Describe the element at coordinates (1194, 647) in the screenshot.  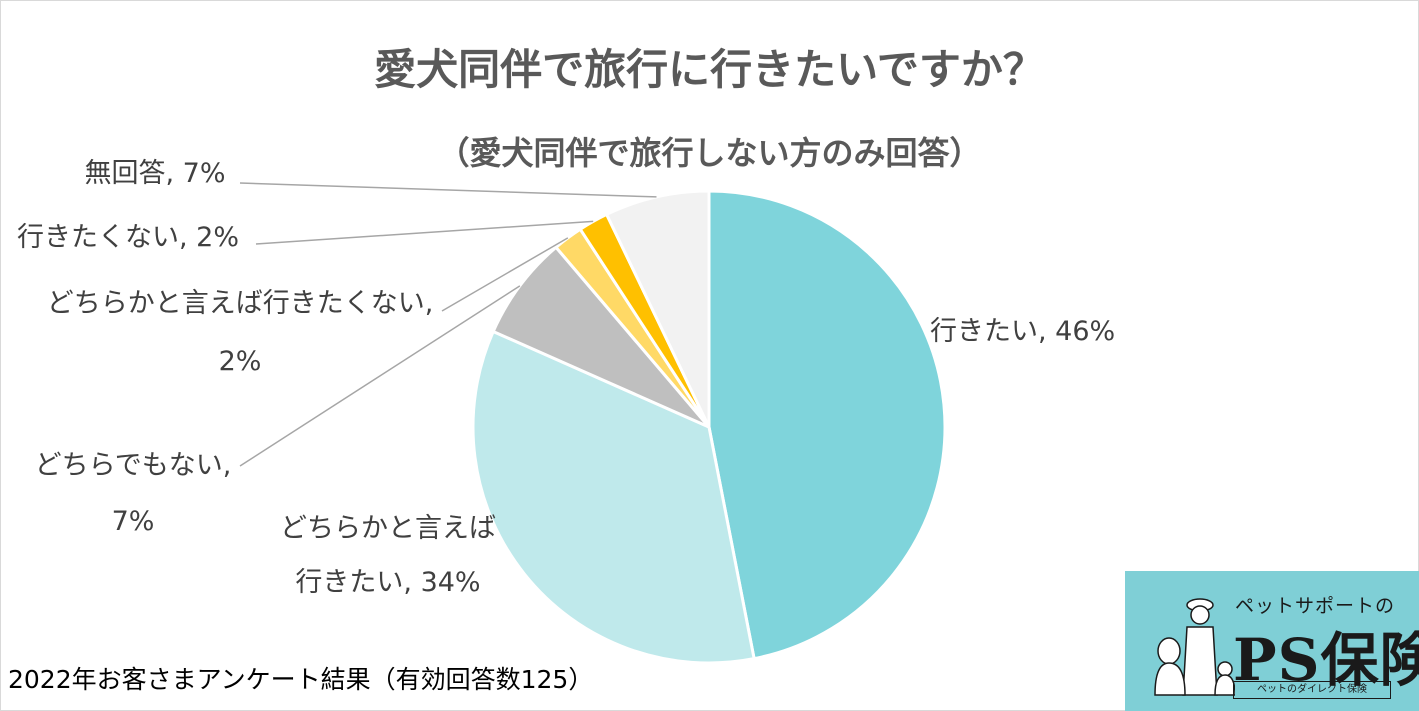
I see `pet-owner-illustration-icon` at that location.